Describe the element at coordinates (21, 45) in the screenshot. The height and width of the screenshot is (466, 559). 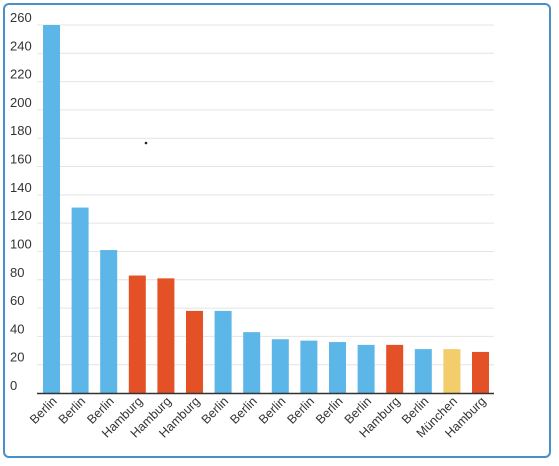
I see `y-tick-label: 240` at that location.